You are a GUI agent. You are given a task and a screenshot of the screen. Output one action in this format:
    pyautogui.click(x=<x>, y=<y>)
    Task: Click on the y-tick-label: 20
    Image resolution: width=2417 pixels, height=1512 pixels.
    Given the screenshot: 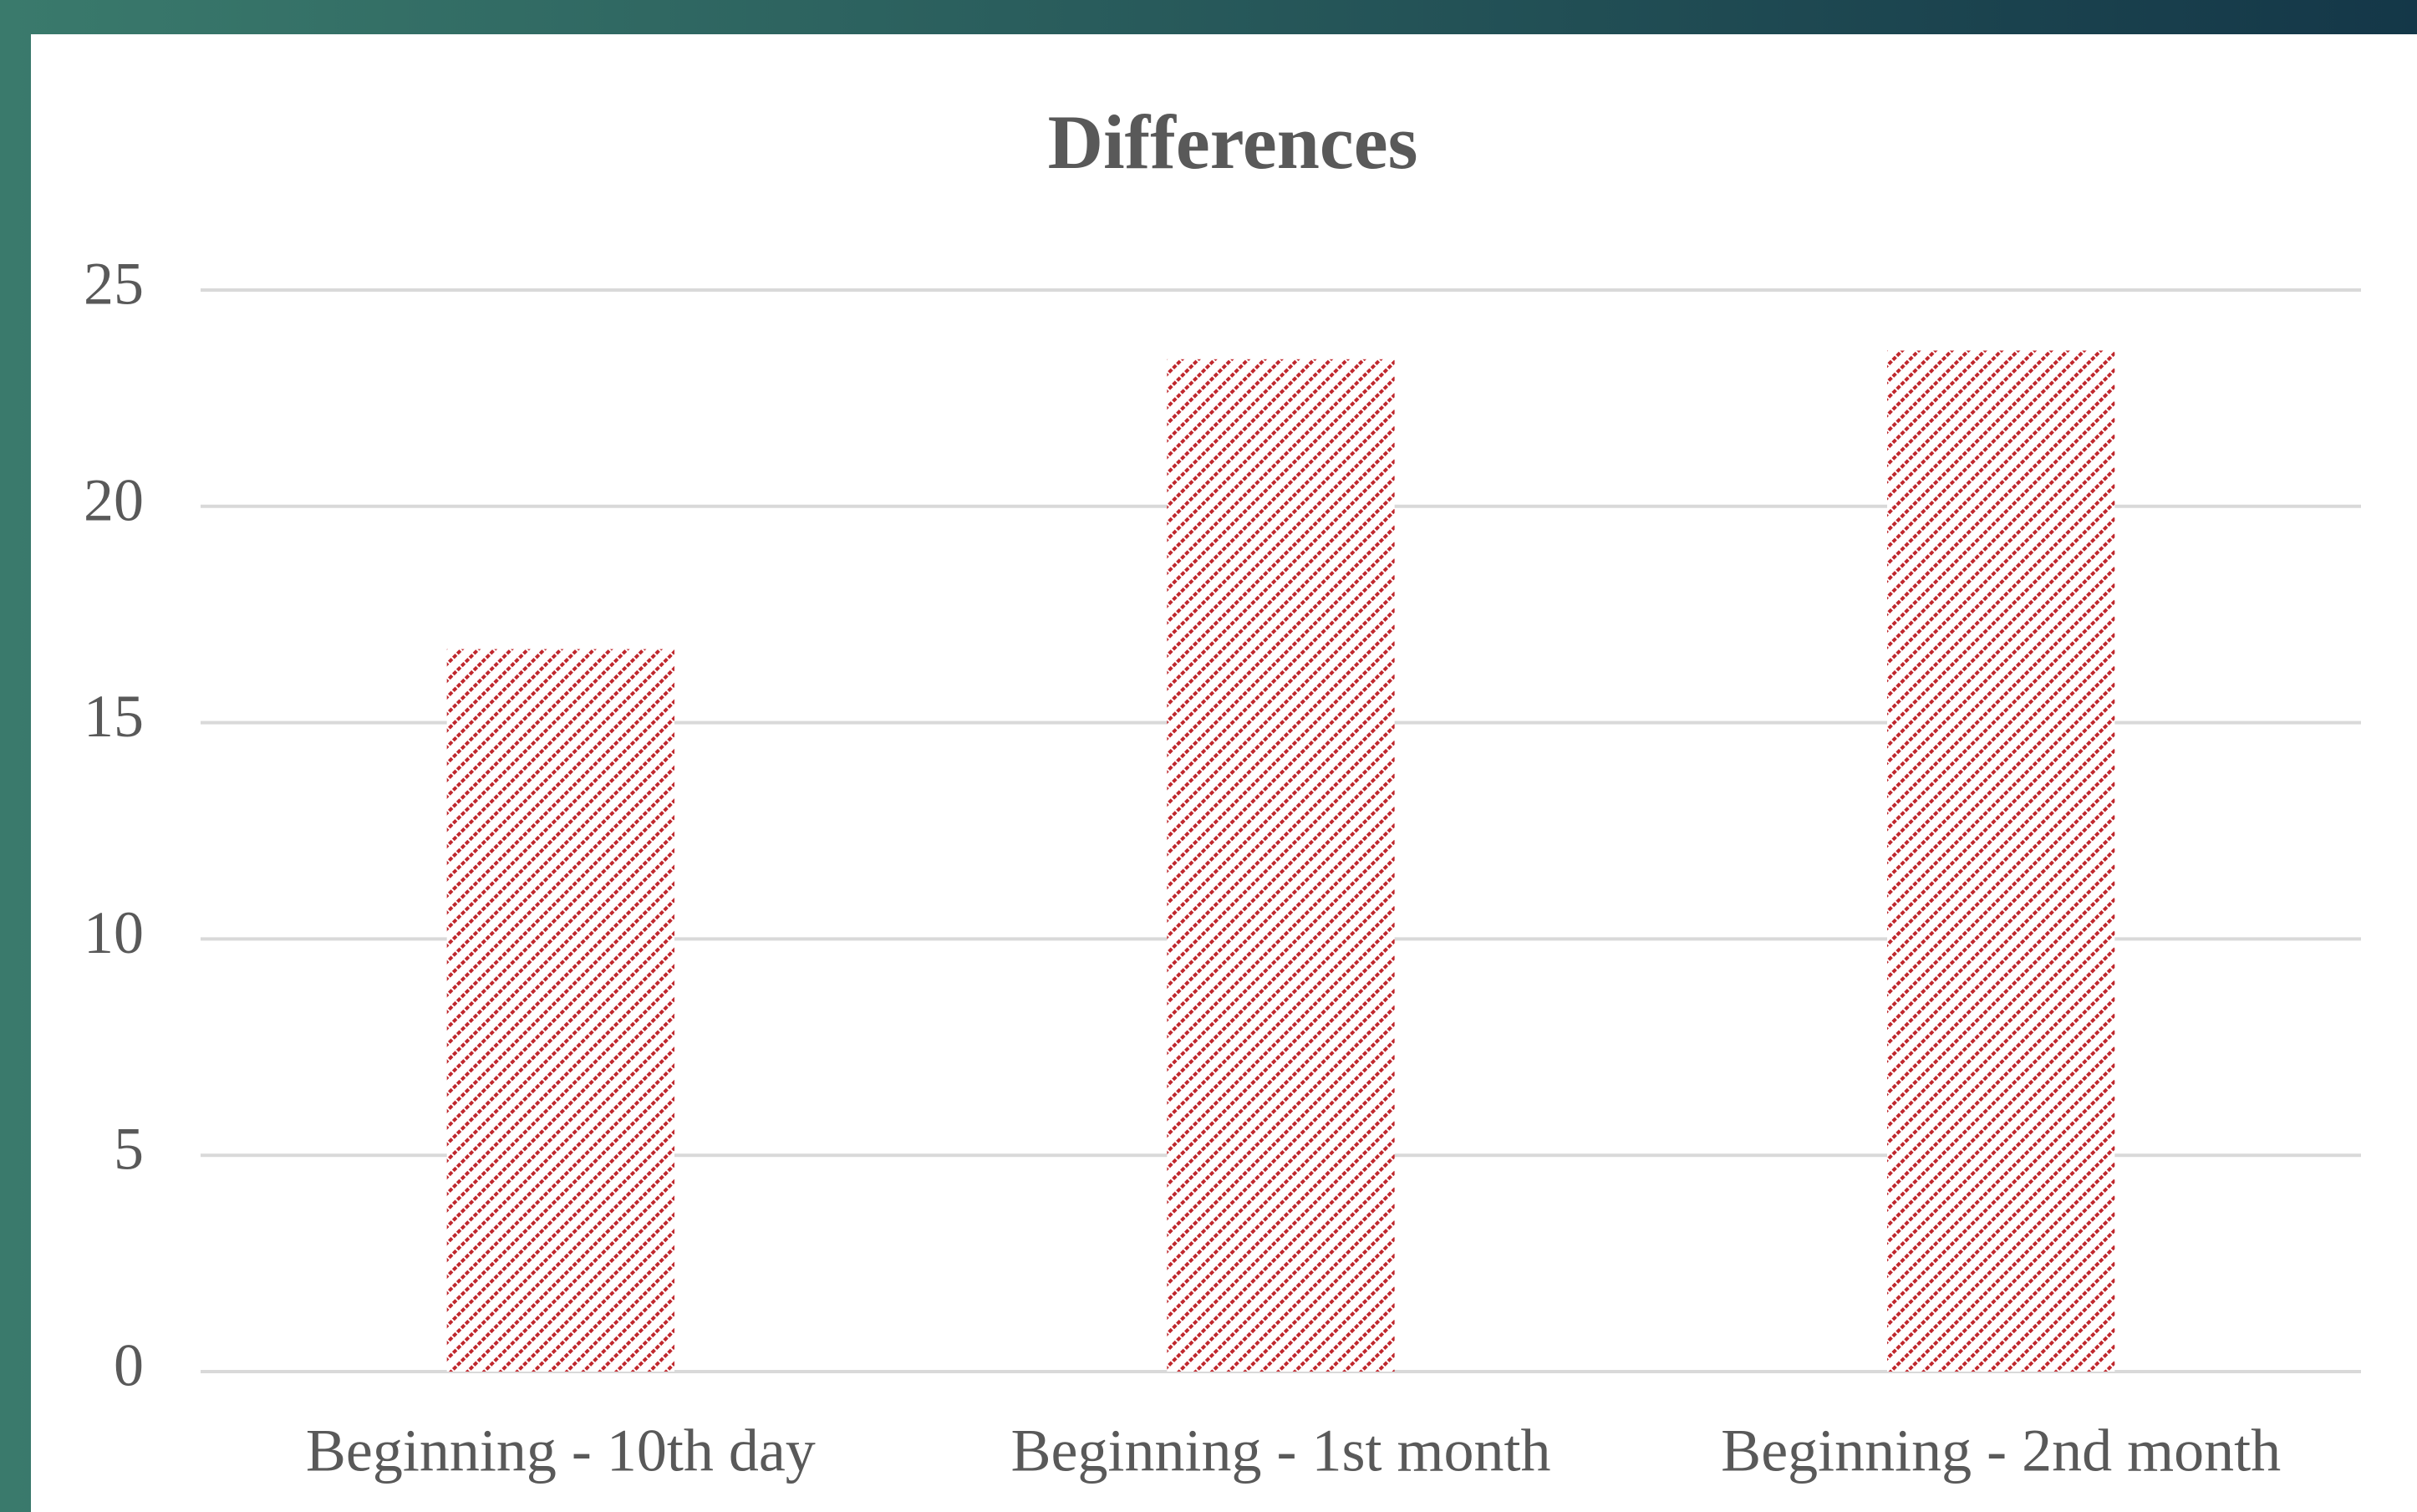 What is the action you would take?
    pyautogui.click(x=114, y=499)
    